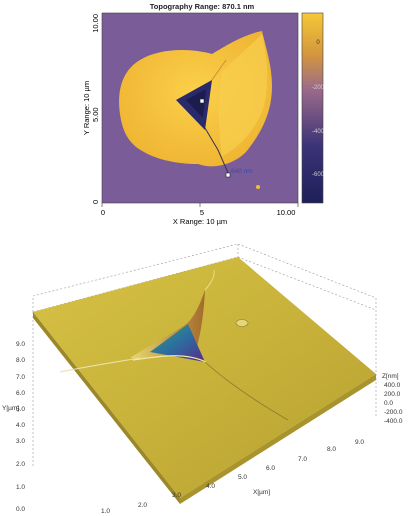  What do you see at coordinates (243, 95) in the screenshot?
I see `plateau-highlight` at bounding box center [243, 95].